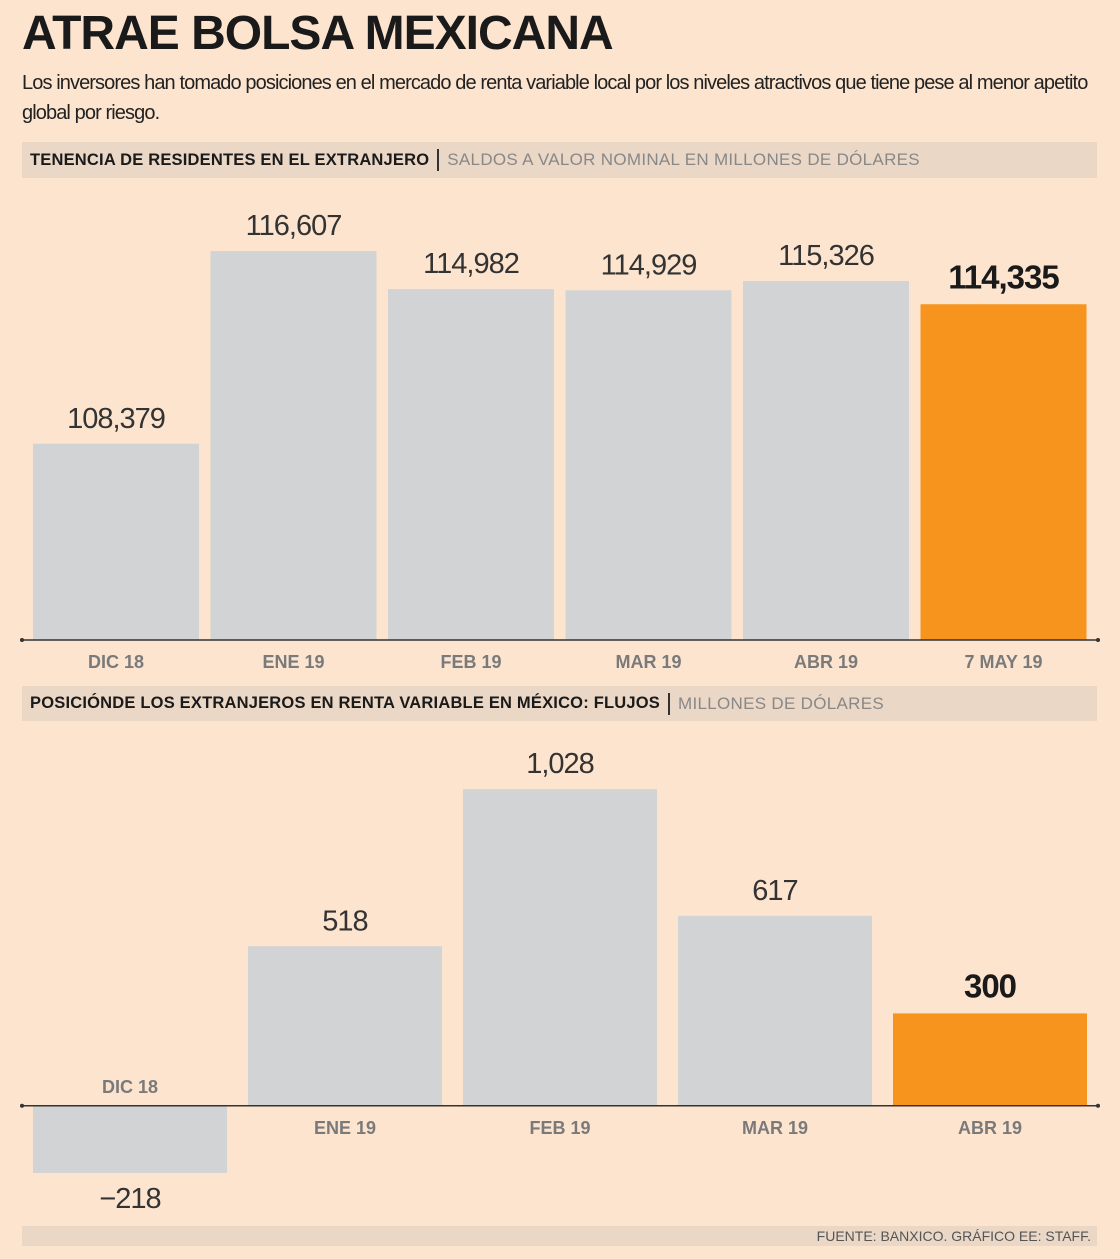 The width and height of the screenshot is (1120, 1259). What do you see at coordinates (344, 921) in the screenshot?
I see `value-label: 518` at bounding box center [344, 921].